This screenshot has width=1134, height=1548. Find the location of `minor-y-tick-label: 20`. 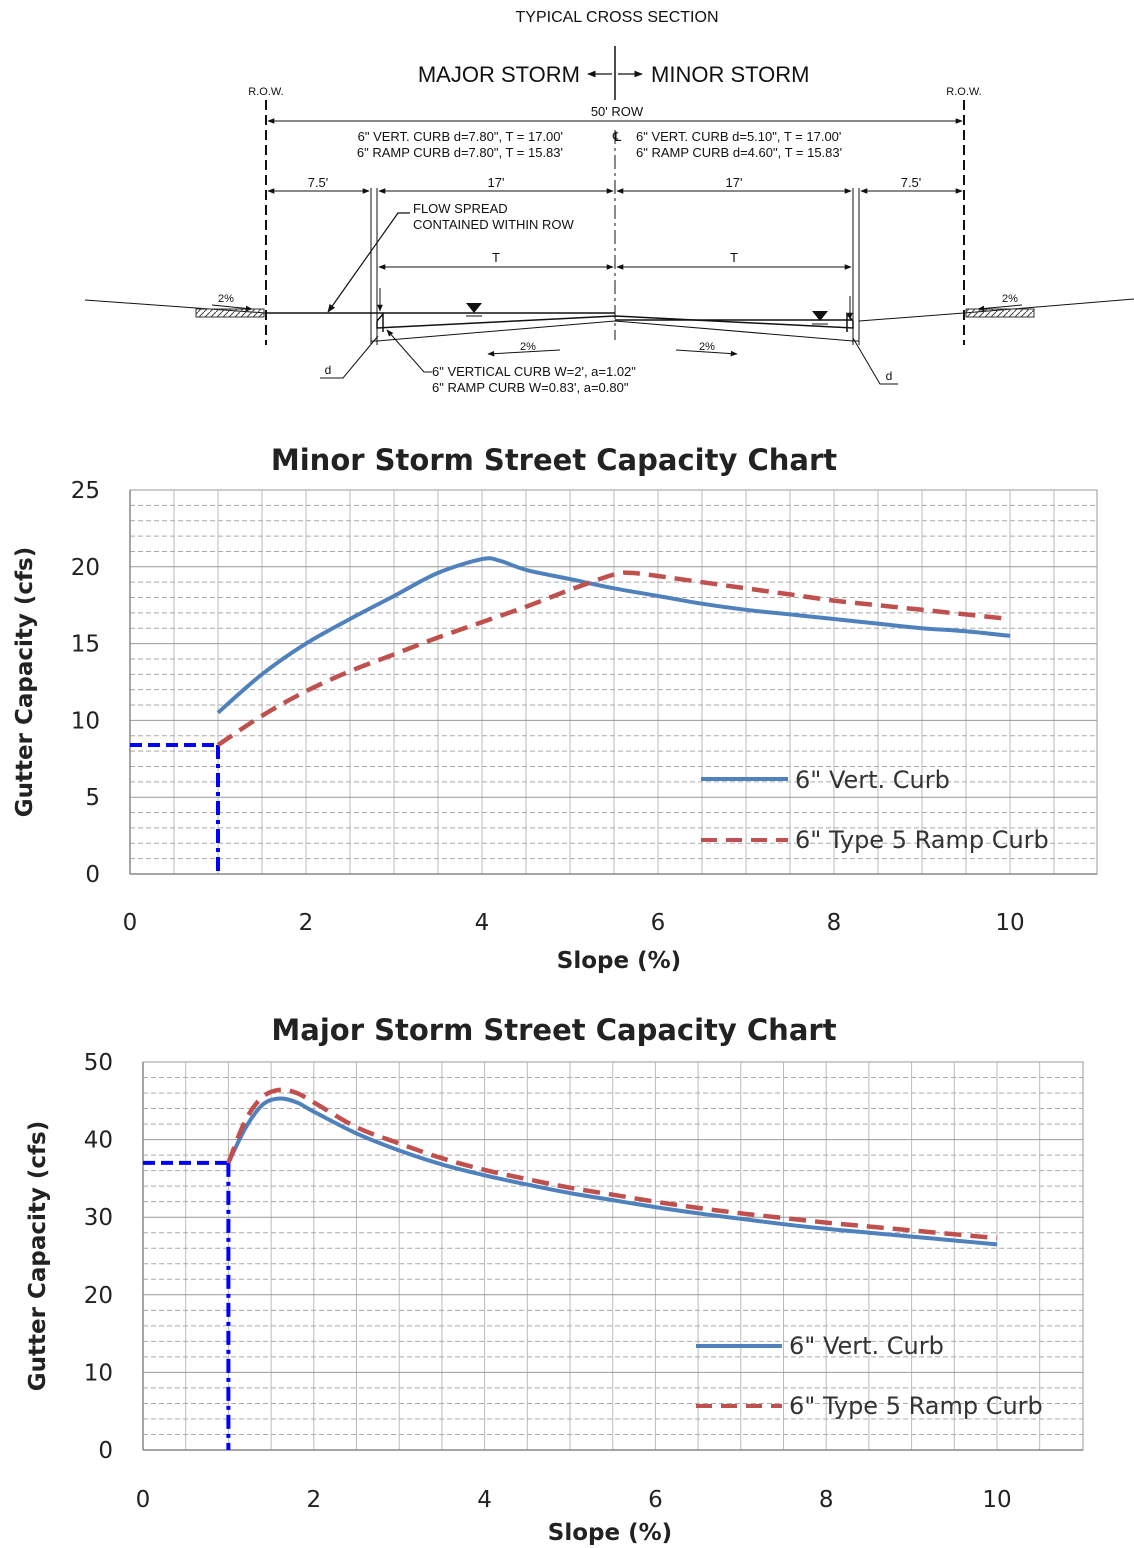

minor-y-tick-label: 20 is located at coordinates (85, 568).